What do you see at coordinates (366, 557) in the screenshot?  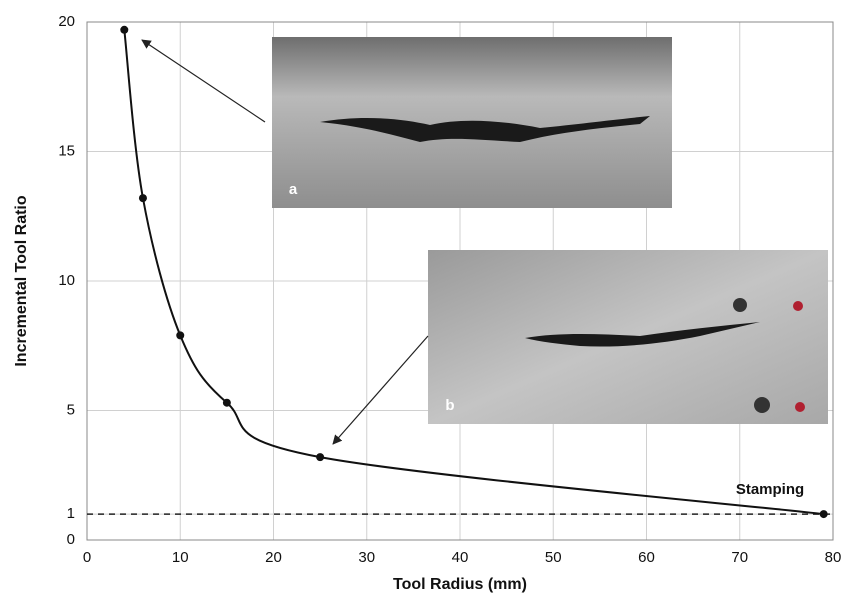 I see `x-tick-label: 30` at bounding box center [366, 557].